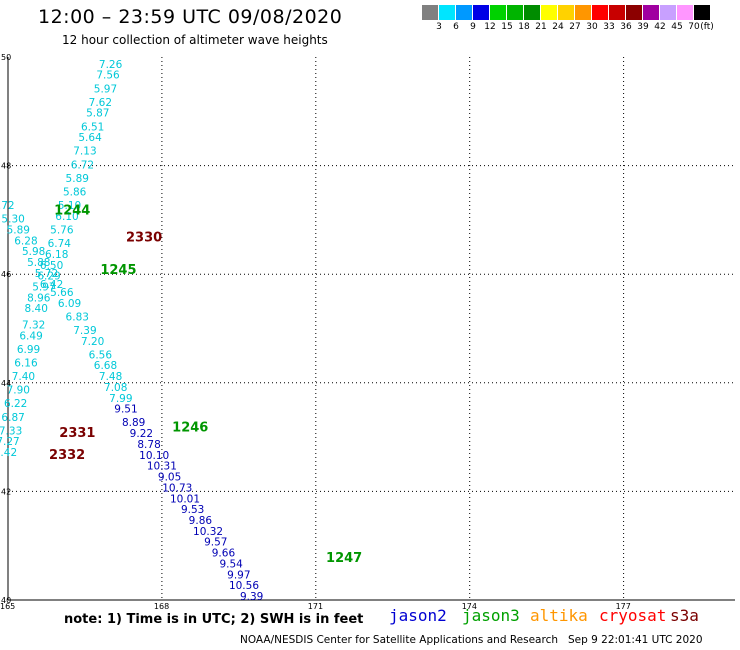  Describe the element at coordinates (125, 410) in the screenshot. I see `wave-height-value: 9.51` at that location.